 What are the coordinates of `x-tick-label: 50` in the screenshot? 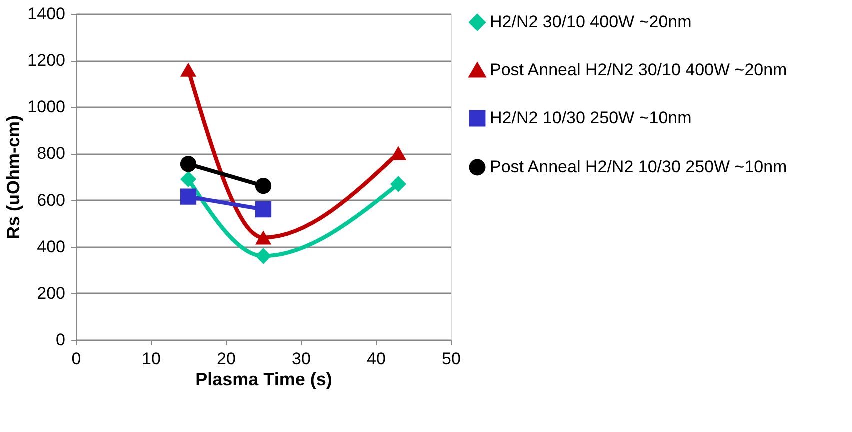 It's located at (451, 359).